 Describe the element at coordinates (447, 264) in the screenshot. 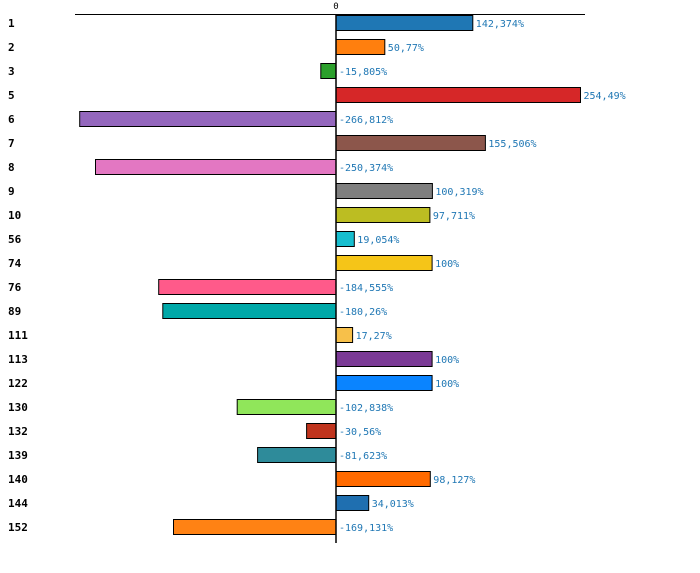

I see `value-label-74: 100%` at that location.